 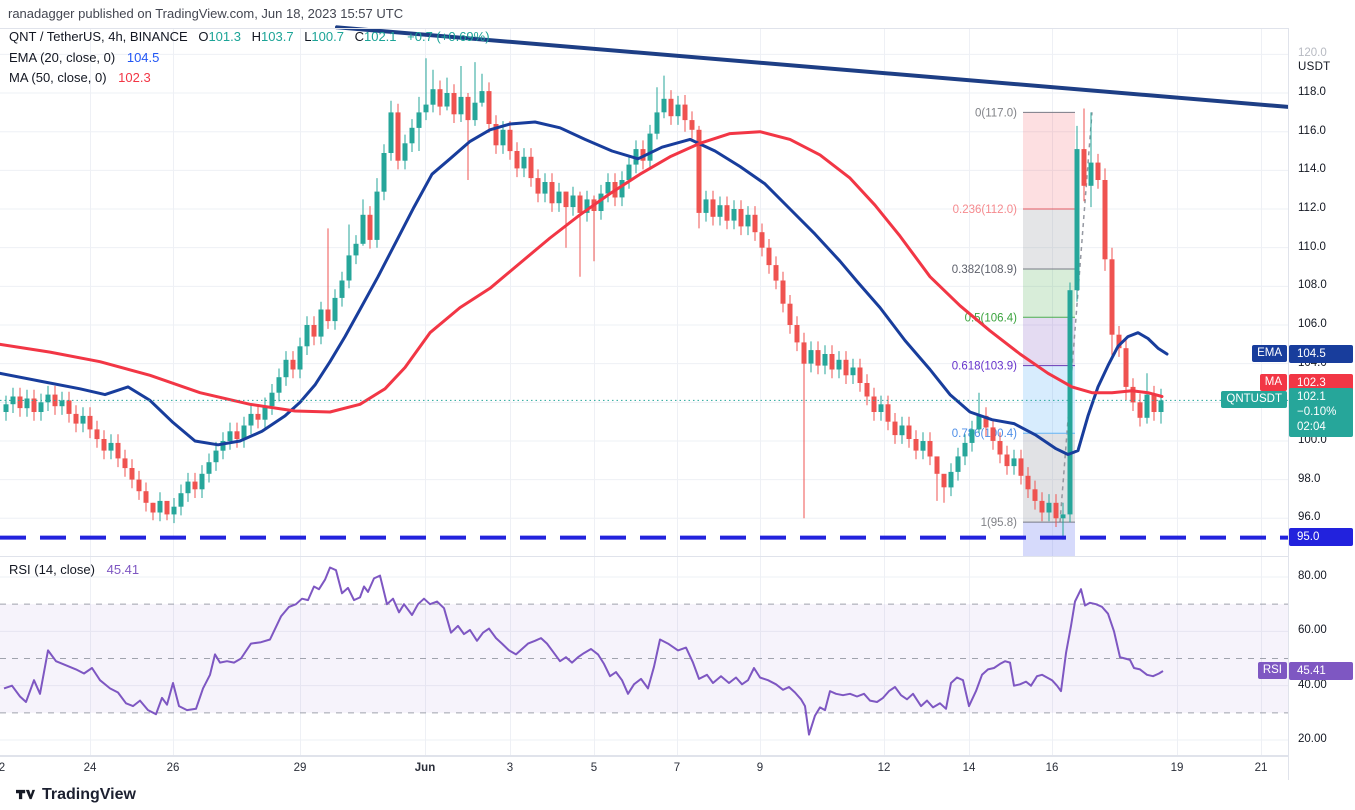 I want to click on time-tick-label: 3, so click(x=510, y=768).